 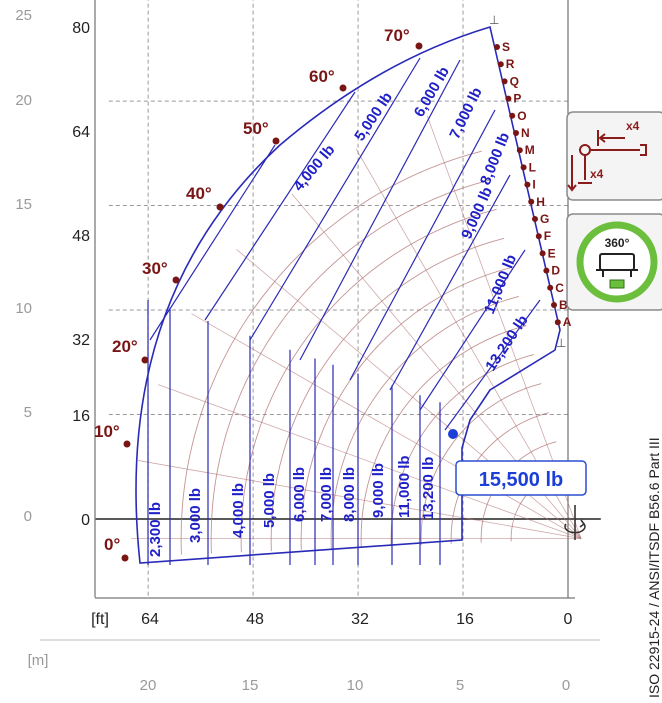 I want to click on axis-ft-tick: 48, so click(x=81, y=236).